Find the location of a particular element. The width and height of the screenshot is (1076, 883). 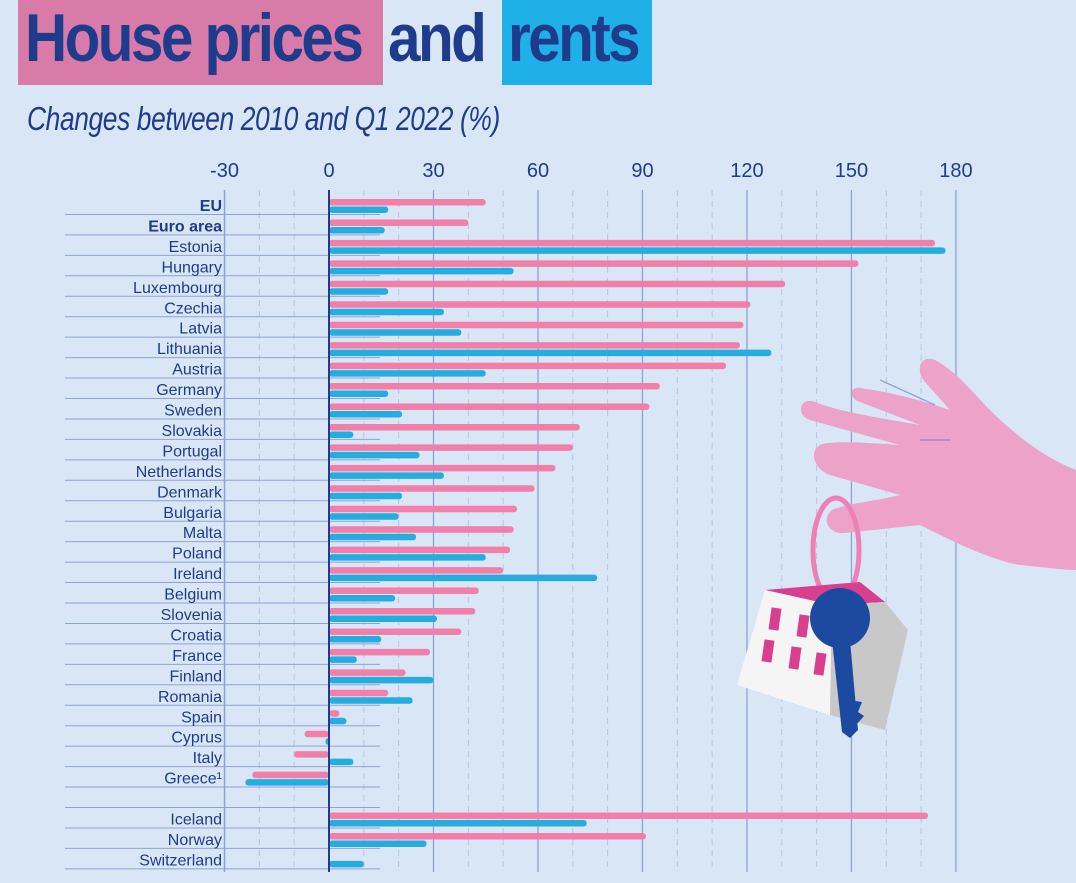

category-label: Luxembourg is located at coordinates (177, 288).